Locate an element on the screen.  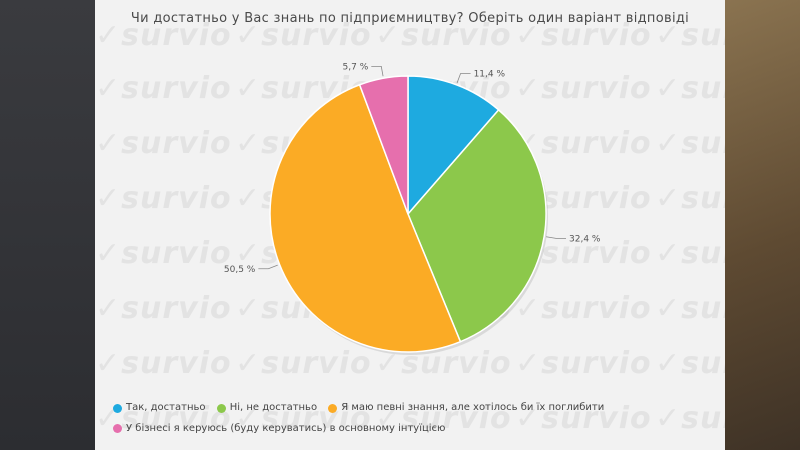
legend-label-1: Ні, не достатньо is located at coordinates (273, 407).